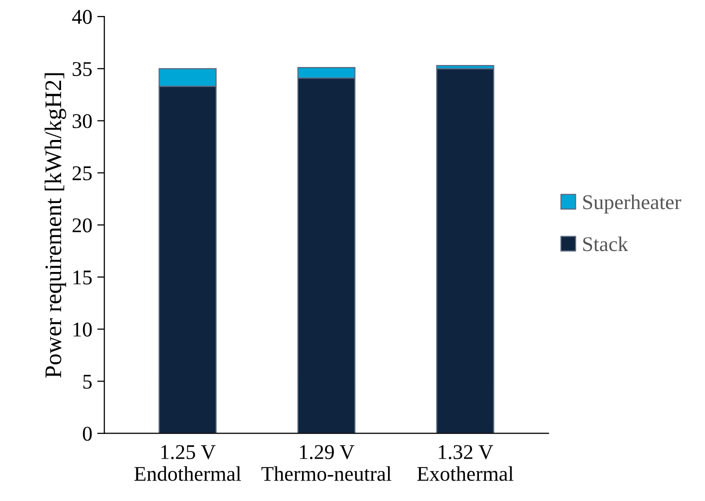 The height and width of the screenshot is (501, 705). I want to click on legend-label: Superheater, so click(632, 204).